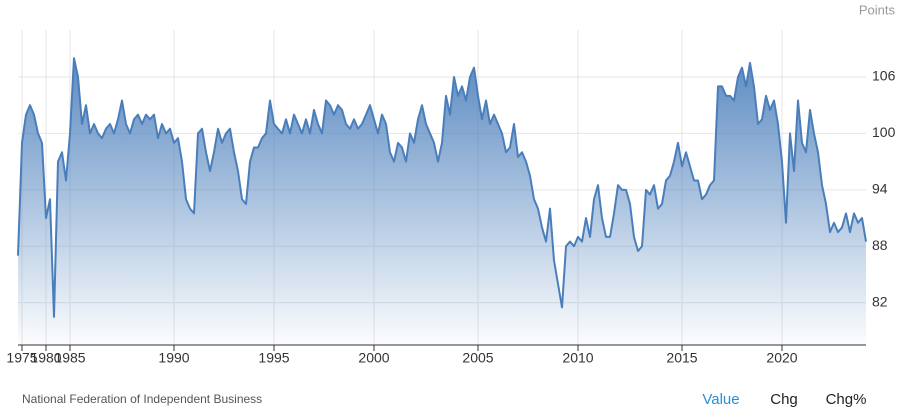 The height and width of the screenshot is (413, 900). What do you see at coordinates (173, 358) in the screenshot?
I see `x-tick-label: 1990` at bounding box center [173, 358].